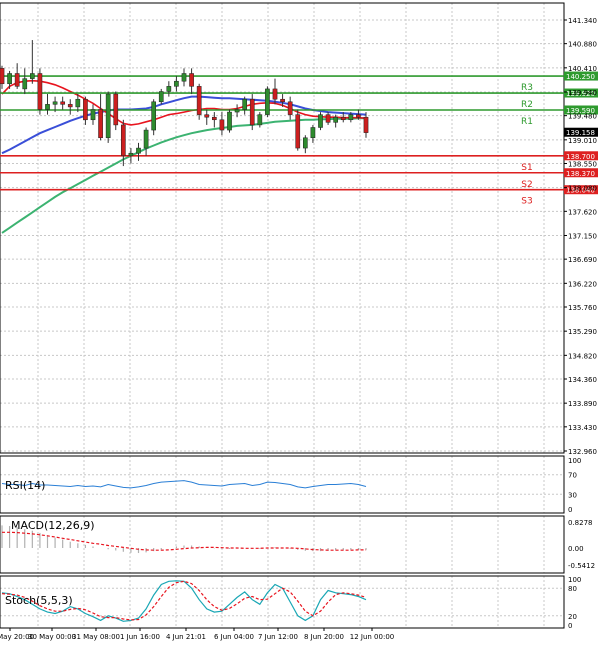 The width and height of the screenshot is (600, 651). Describe the element at coordinates (582, 308) in the screenshot. I see `price-tick-label: 135.760` at that location.